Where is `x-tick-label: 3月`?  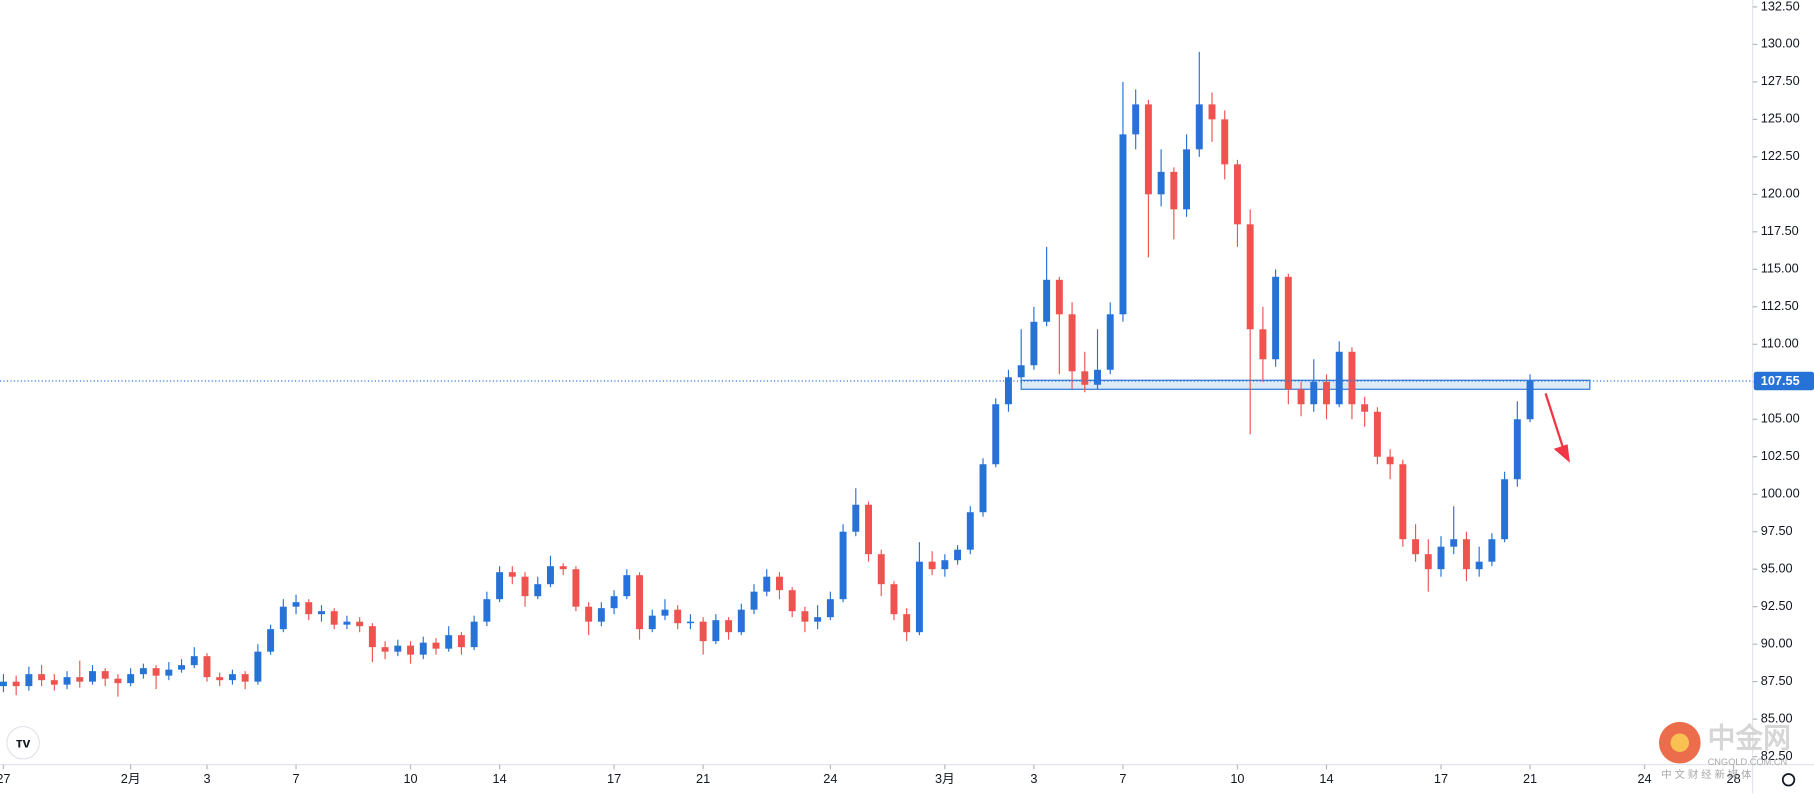
x-tick-label: 3月 is located at coordinates (945, 778).